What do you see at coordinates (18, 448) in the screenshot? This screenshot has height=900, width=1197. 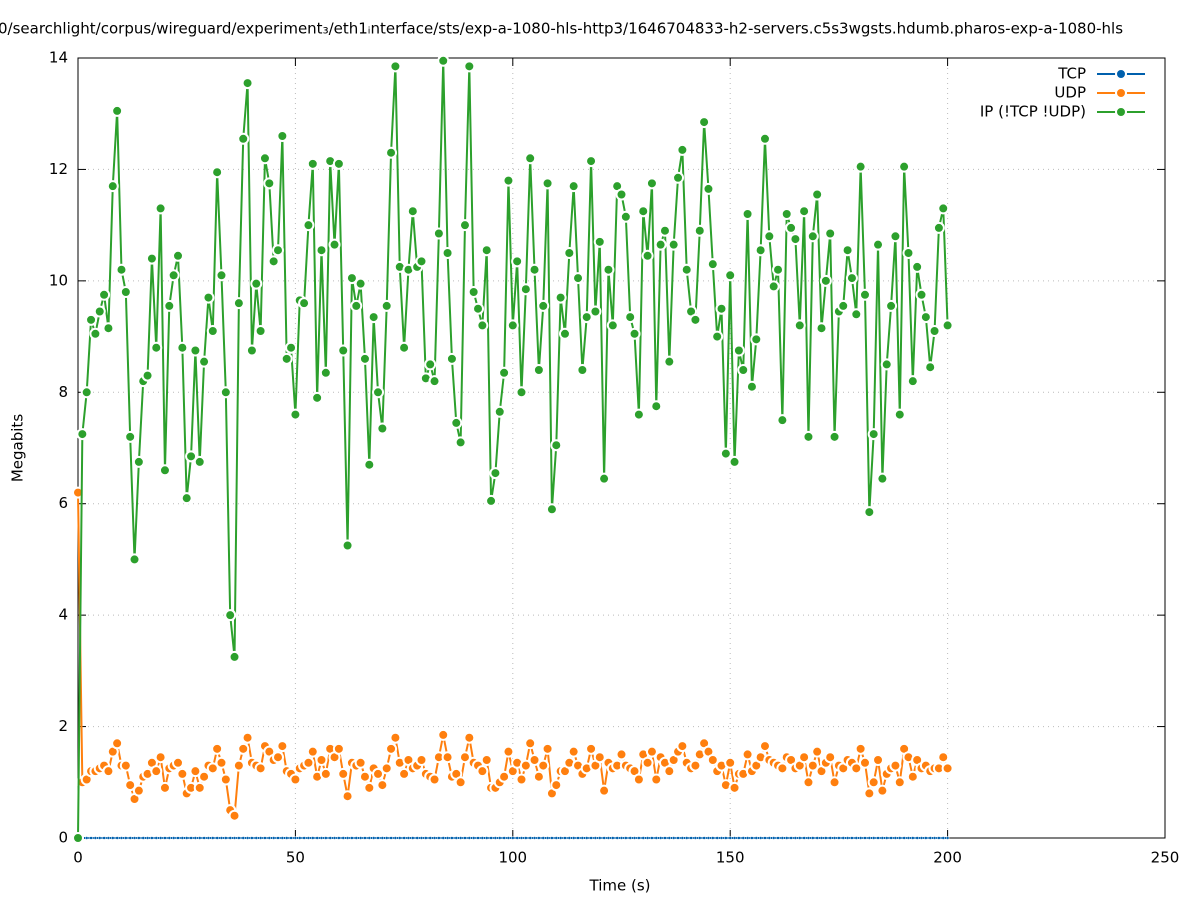 I see `y-axis-label: Megabits` at bounding box center [18, 448].